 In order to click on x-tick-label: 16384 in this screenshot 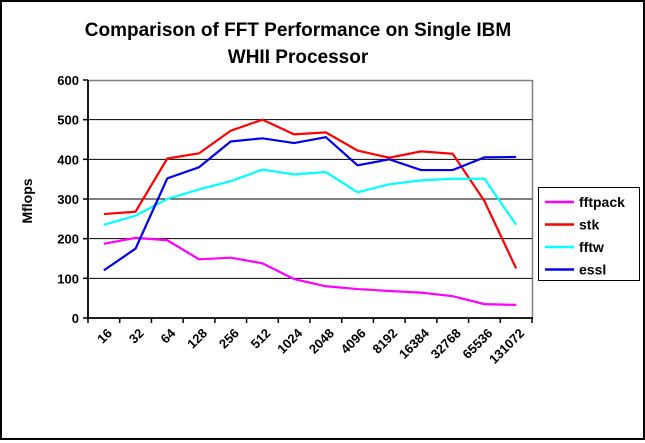, I will do `click(414, 343)`.